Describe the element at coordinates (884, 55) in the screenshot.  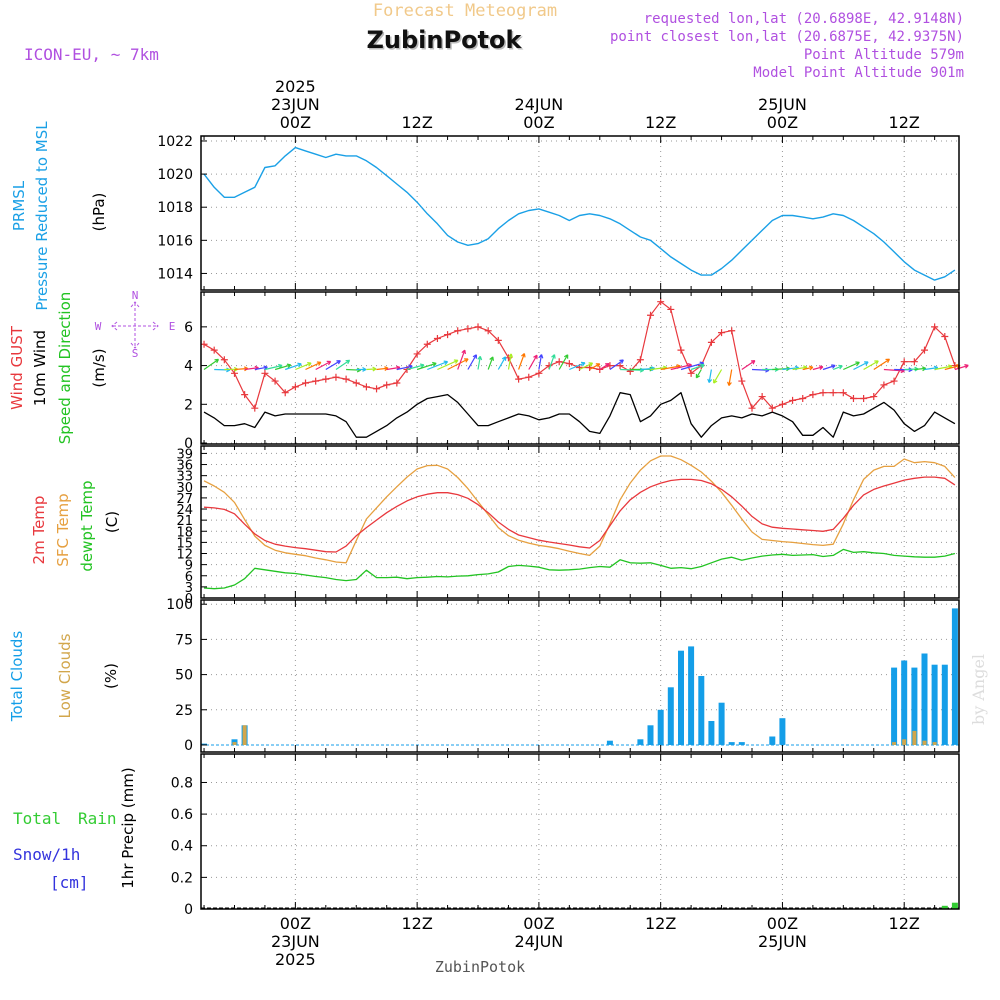
I see `point-altitude: Point Altitude 579m` at that location.